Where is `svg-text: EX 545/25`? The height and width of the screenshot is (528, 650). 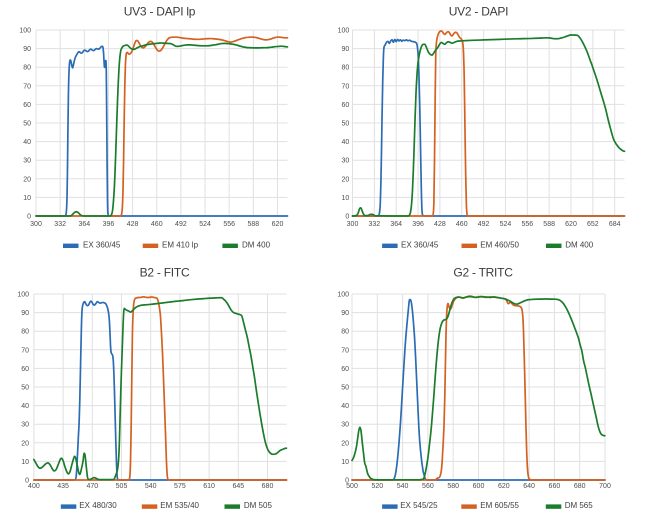 svg-text: EX 545/25 is located at coordinates (419, 505).